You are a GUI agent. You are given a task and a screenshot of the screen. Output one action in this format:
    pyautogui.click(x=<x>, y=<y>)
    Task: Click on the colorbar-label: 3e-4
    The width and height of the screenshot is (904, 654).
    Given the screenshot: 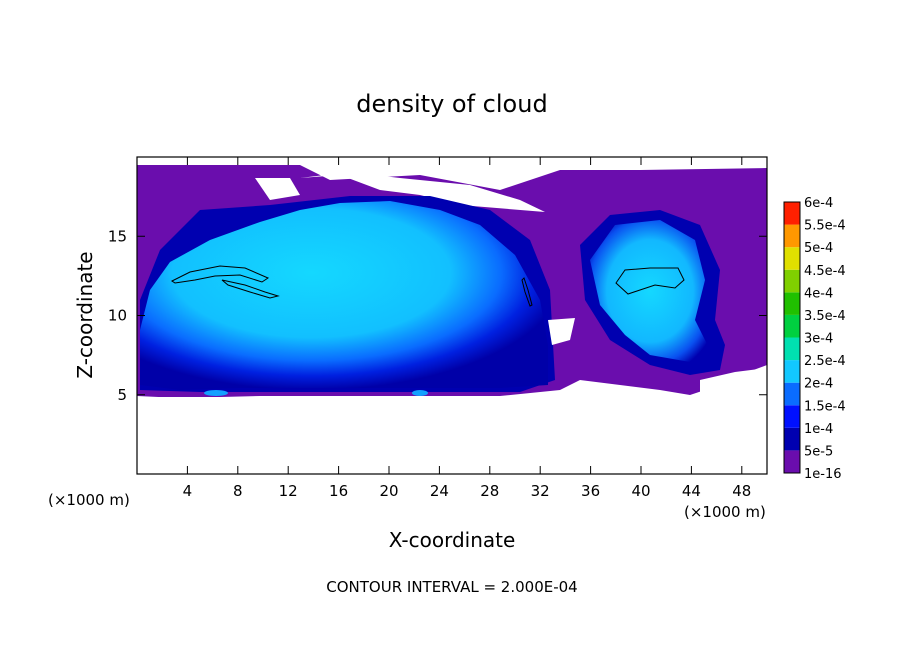 What is the action you would take?
    pyautogui.click(x=818, y=339)
    